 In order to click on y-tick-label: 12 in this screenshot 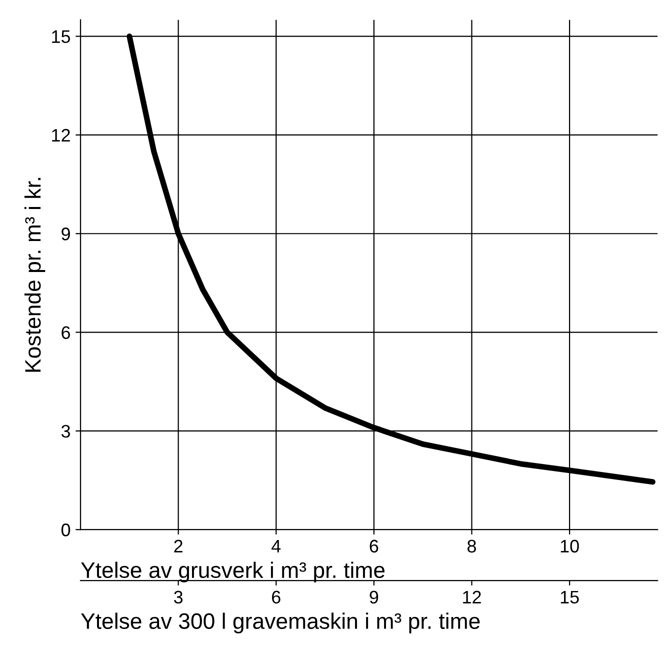, I will do `click(61, 135)`.